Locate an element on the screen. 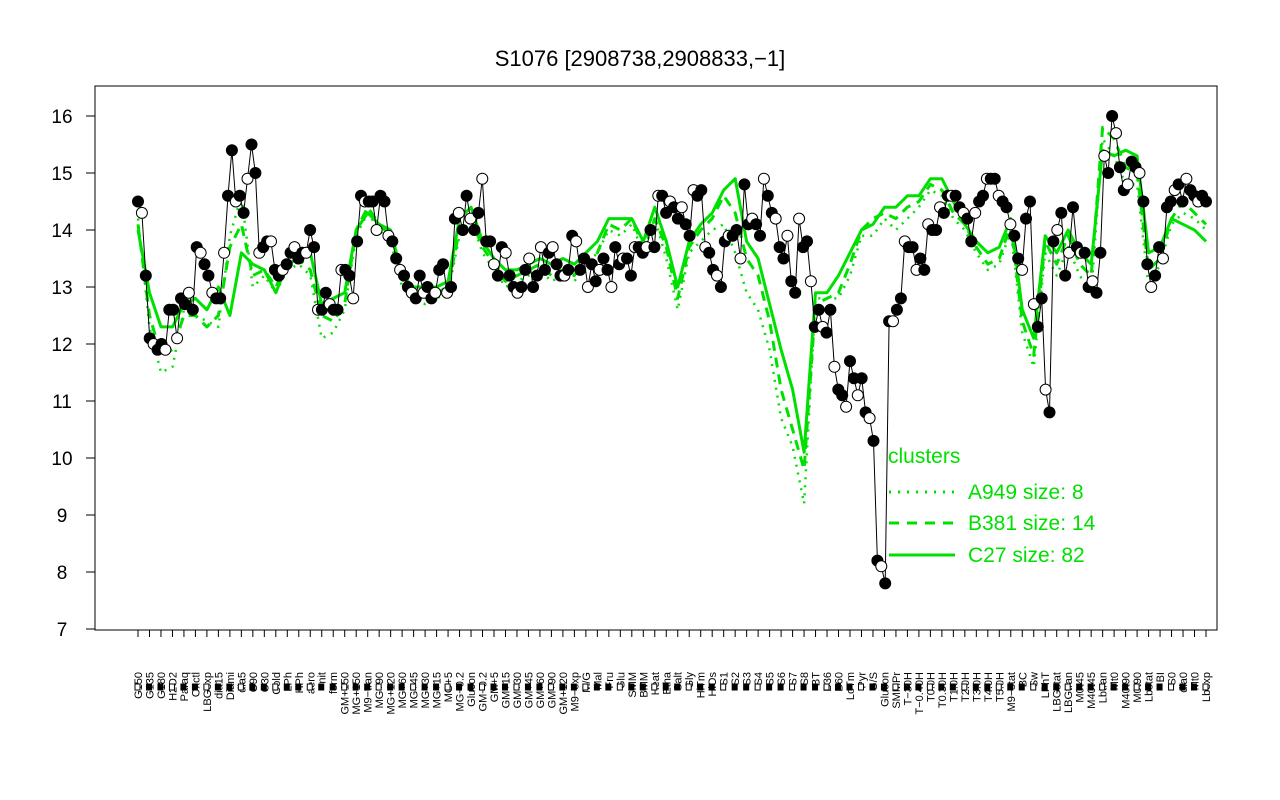  x-tick-label: M9−exp is located at coordinates (575, 691).